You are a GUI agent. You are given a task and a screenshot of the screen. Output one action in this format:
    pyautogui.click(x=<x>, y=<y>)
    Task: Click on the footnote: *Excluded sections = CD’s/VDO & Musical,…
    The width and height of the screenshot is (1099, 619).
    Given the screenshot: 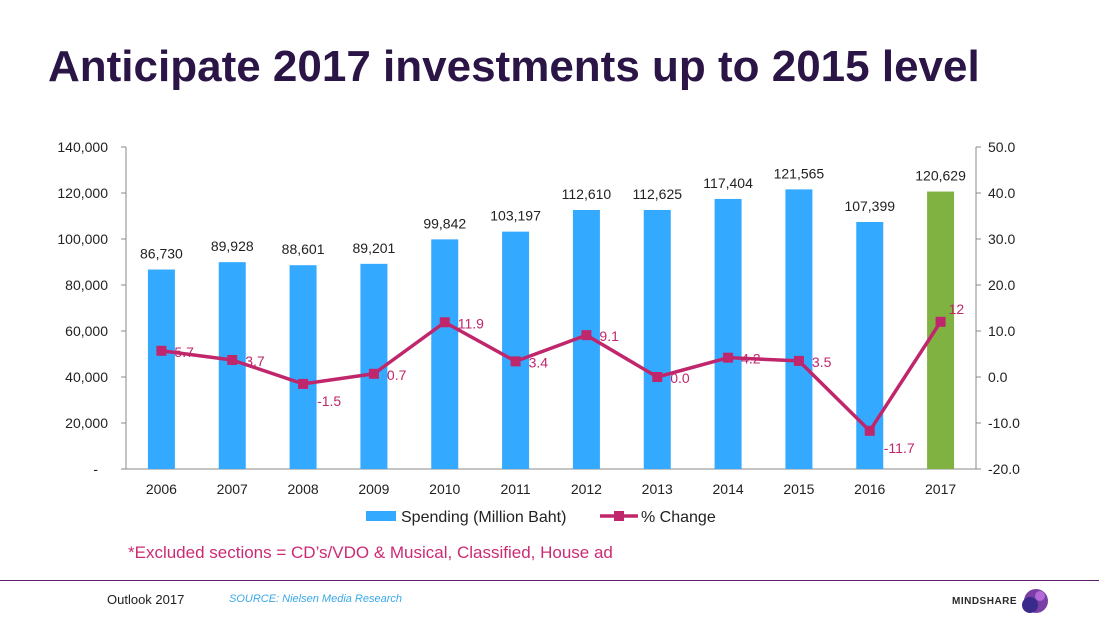 What is the action you would take?
    pyautogui.click(x=370, y=552)
    